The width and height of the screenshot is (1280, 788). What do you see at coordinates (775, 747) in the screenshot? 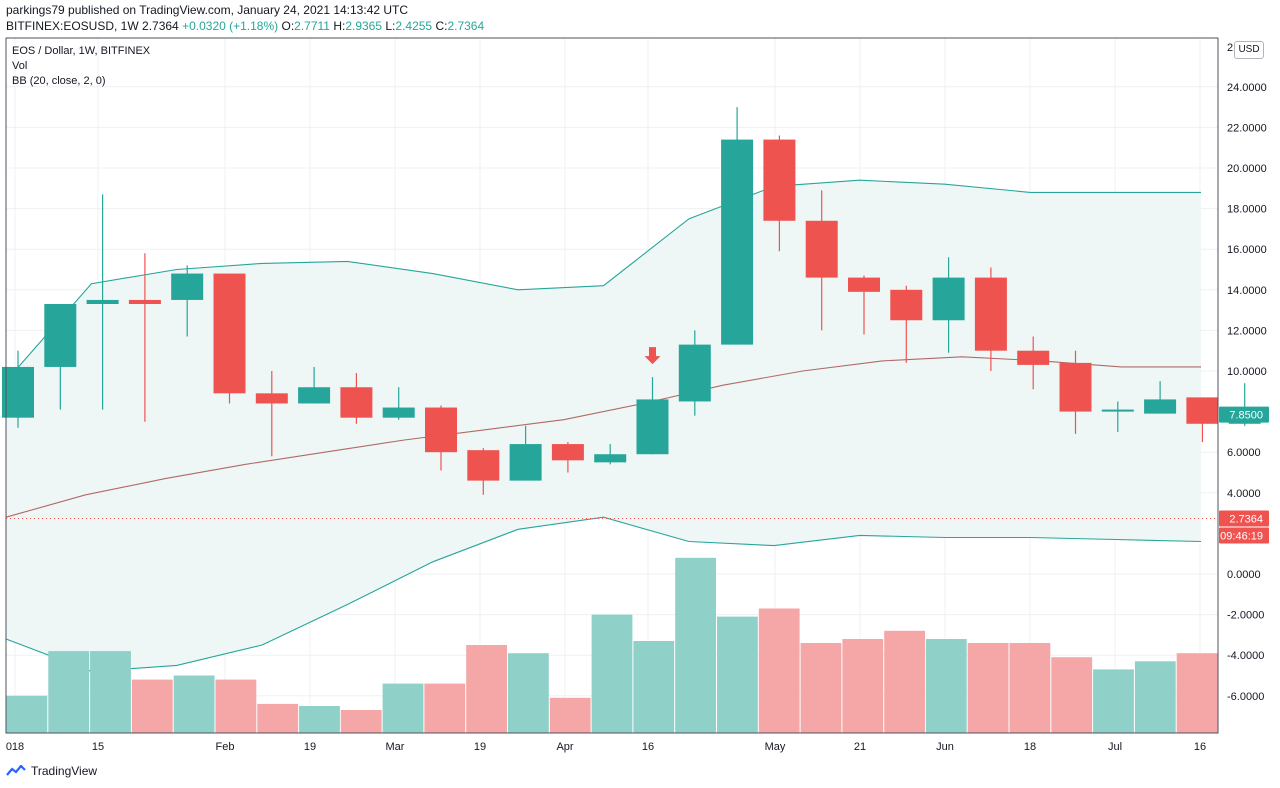
I see `x-tick-label: May` at bounding box center [775, 747].